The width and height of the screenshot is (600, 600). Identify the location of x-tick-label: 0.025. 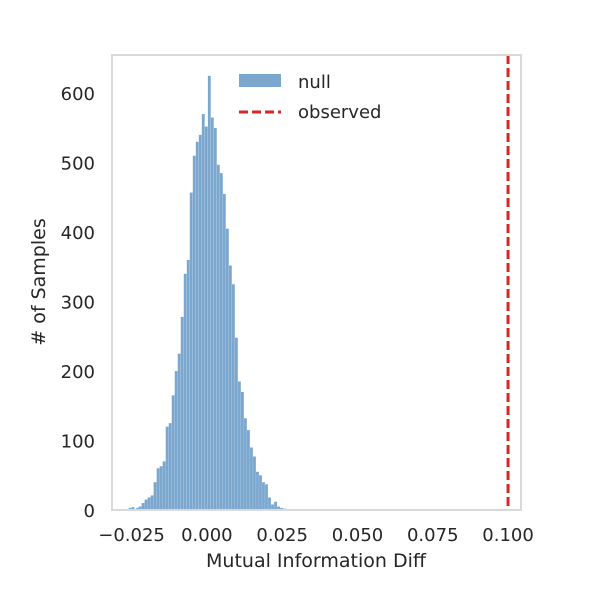
(282, 535).